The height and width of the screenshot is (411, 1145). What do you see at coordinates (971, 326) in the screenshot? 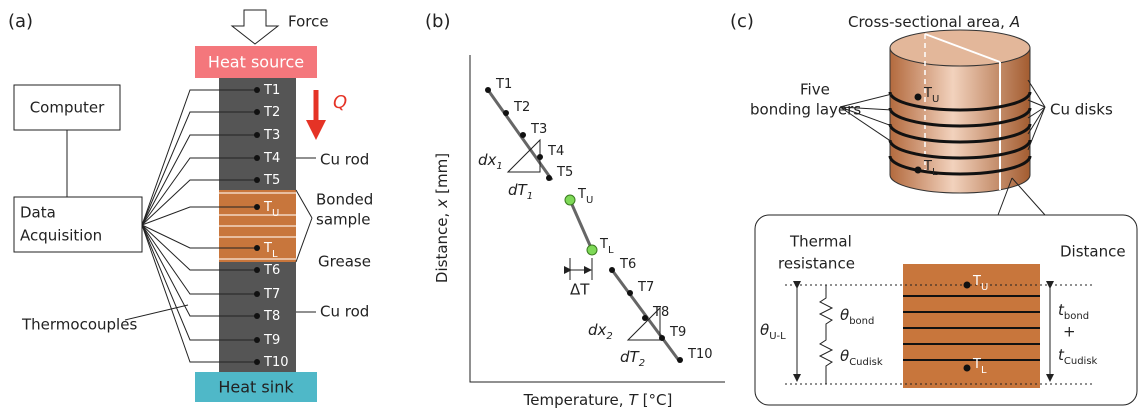
I see `sample-detail` at bounding box center [971, 326].